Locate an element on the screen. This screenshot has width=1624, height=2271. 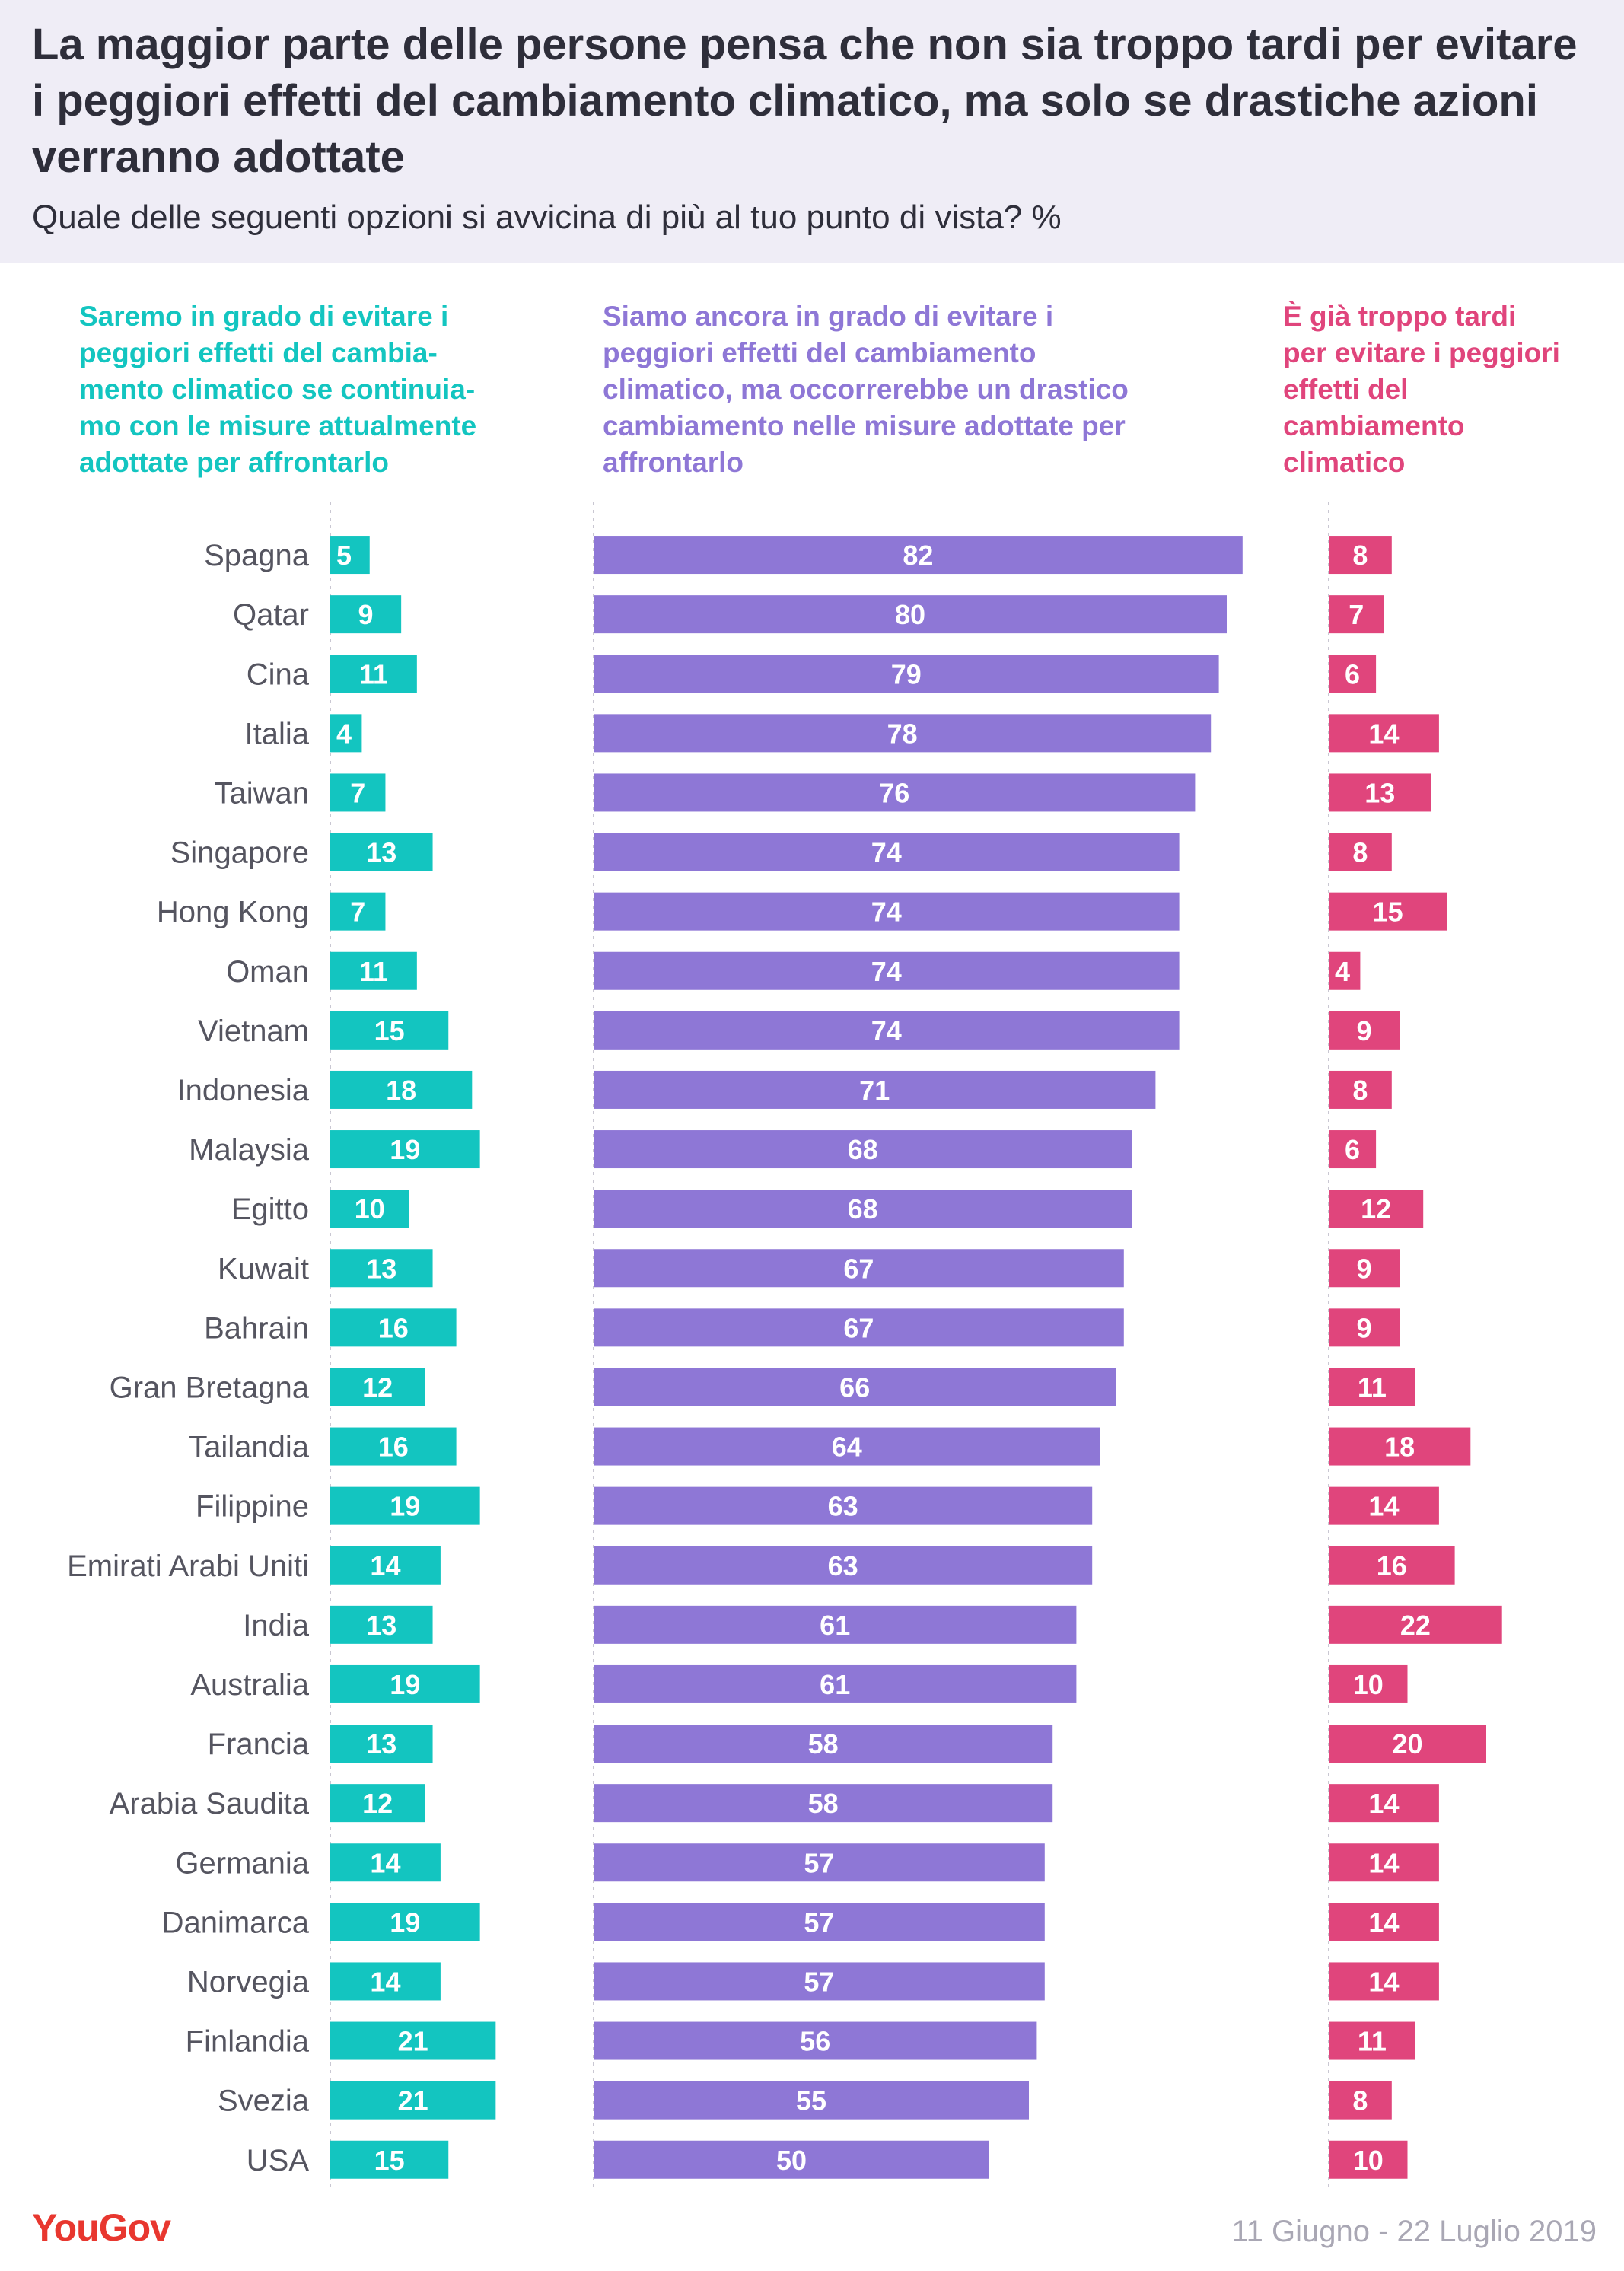
data-label-series-3: 12 is located at coordinates (1376, 1209).